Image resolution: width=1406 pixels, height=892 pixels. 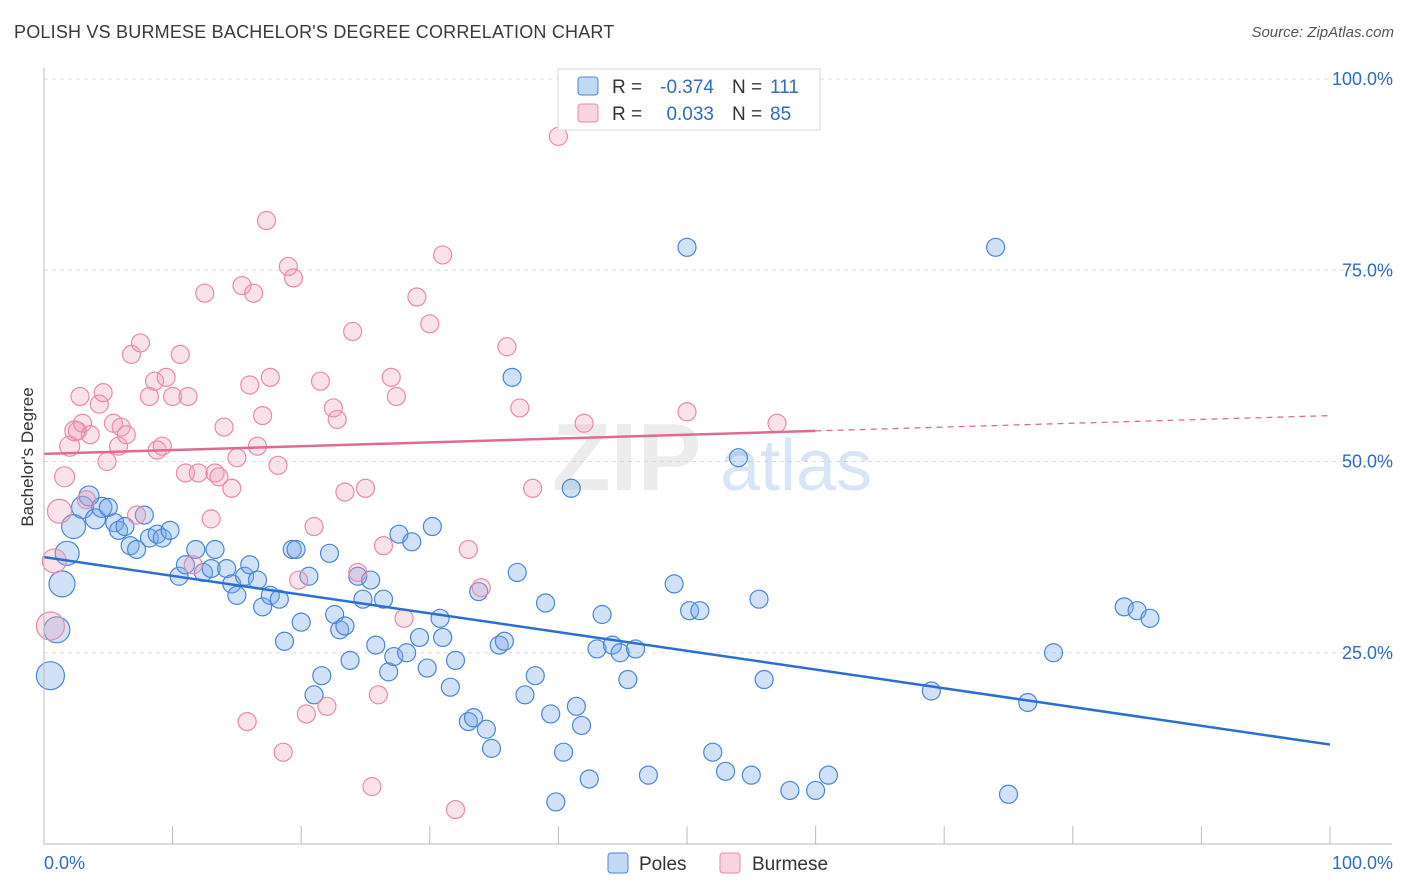 I want to click on y-tick-label: 100.0%, so click(x=1362, y=79).